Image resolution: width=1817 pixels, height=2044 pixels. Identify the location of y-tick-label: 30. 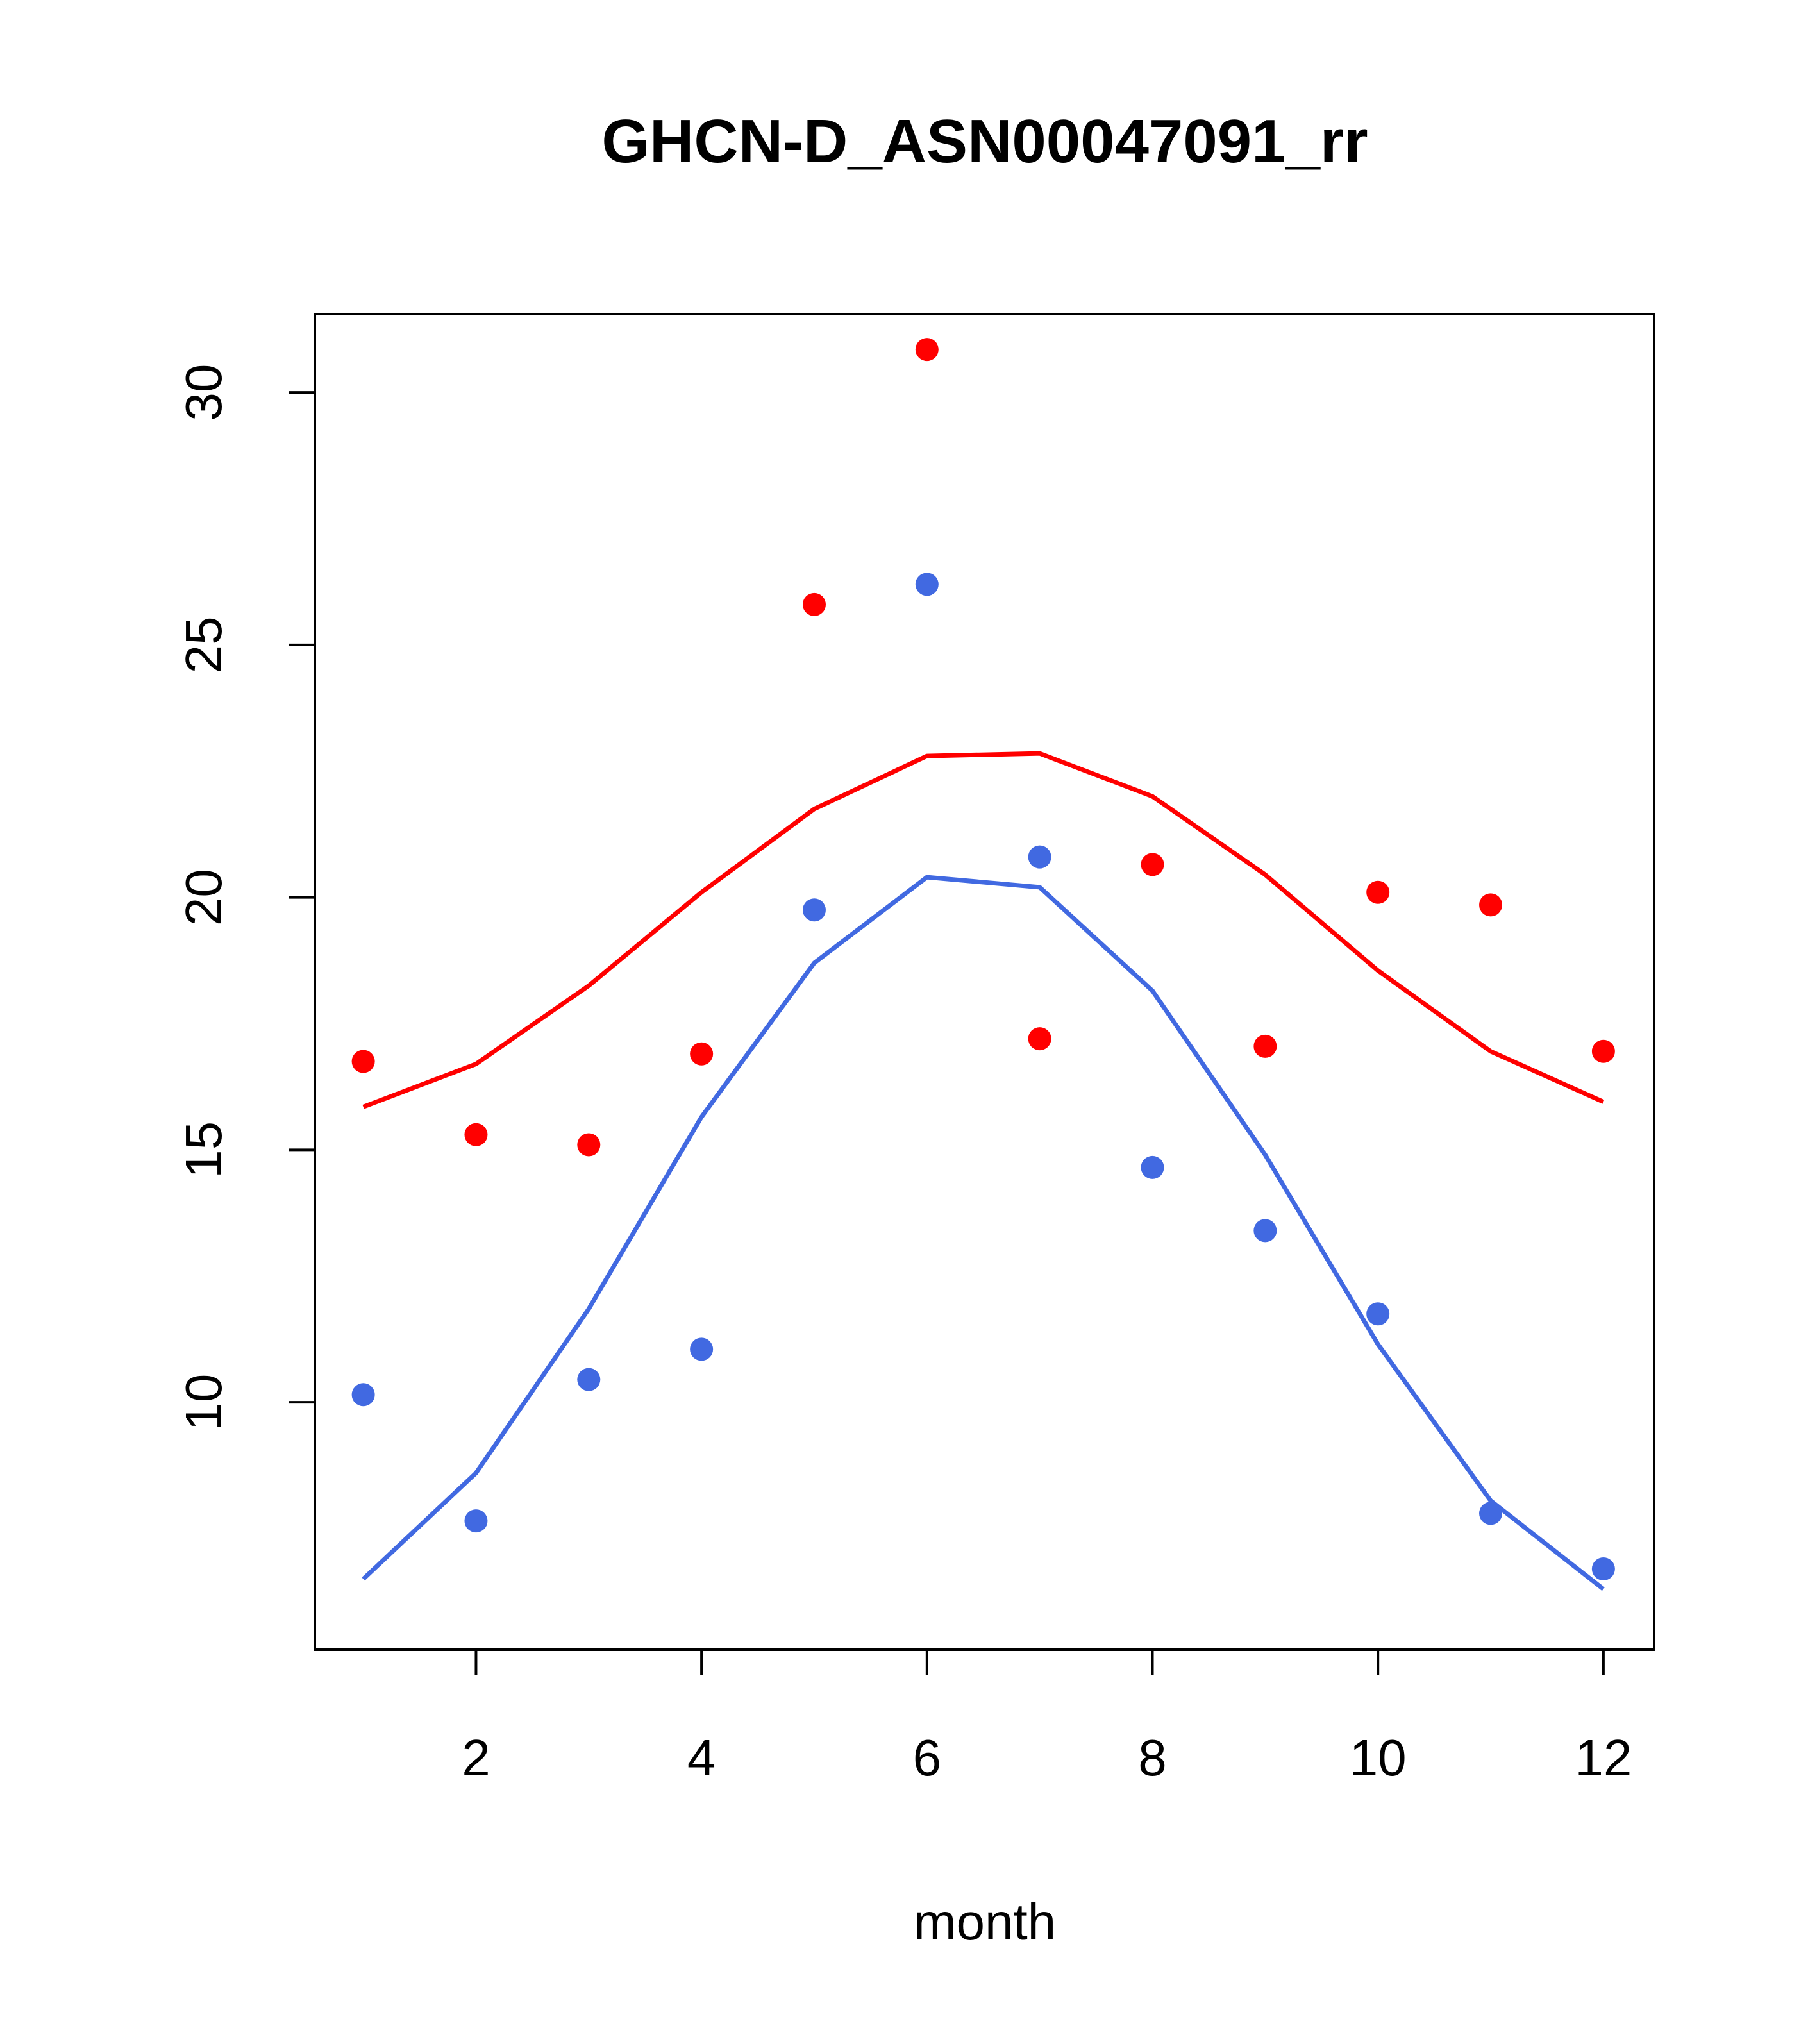
(204, 392).